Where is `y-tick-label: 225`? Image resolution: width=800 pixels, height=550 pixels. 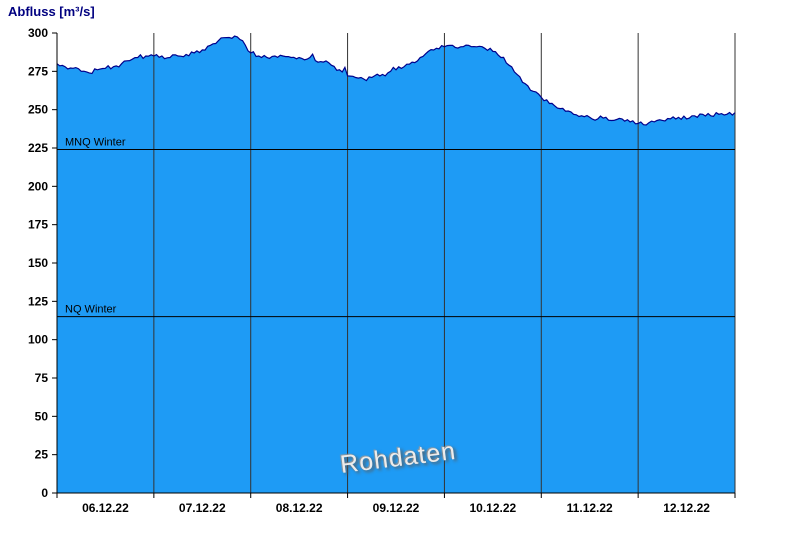 y-tick-label: 225 is located at coordinates (38, 148).